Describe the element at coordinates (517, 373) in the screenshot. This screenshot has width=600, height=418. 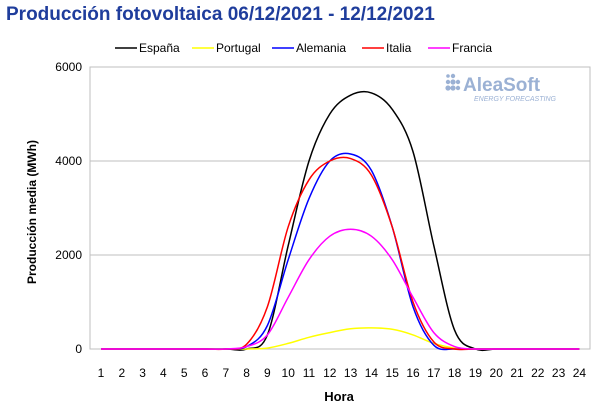
I see `x-tick-label: 21` at that location.